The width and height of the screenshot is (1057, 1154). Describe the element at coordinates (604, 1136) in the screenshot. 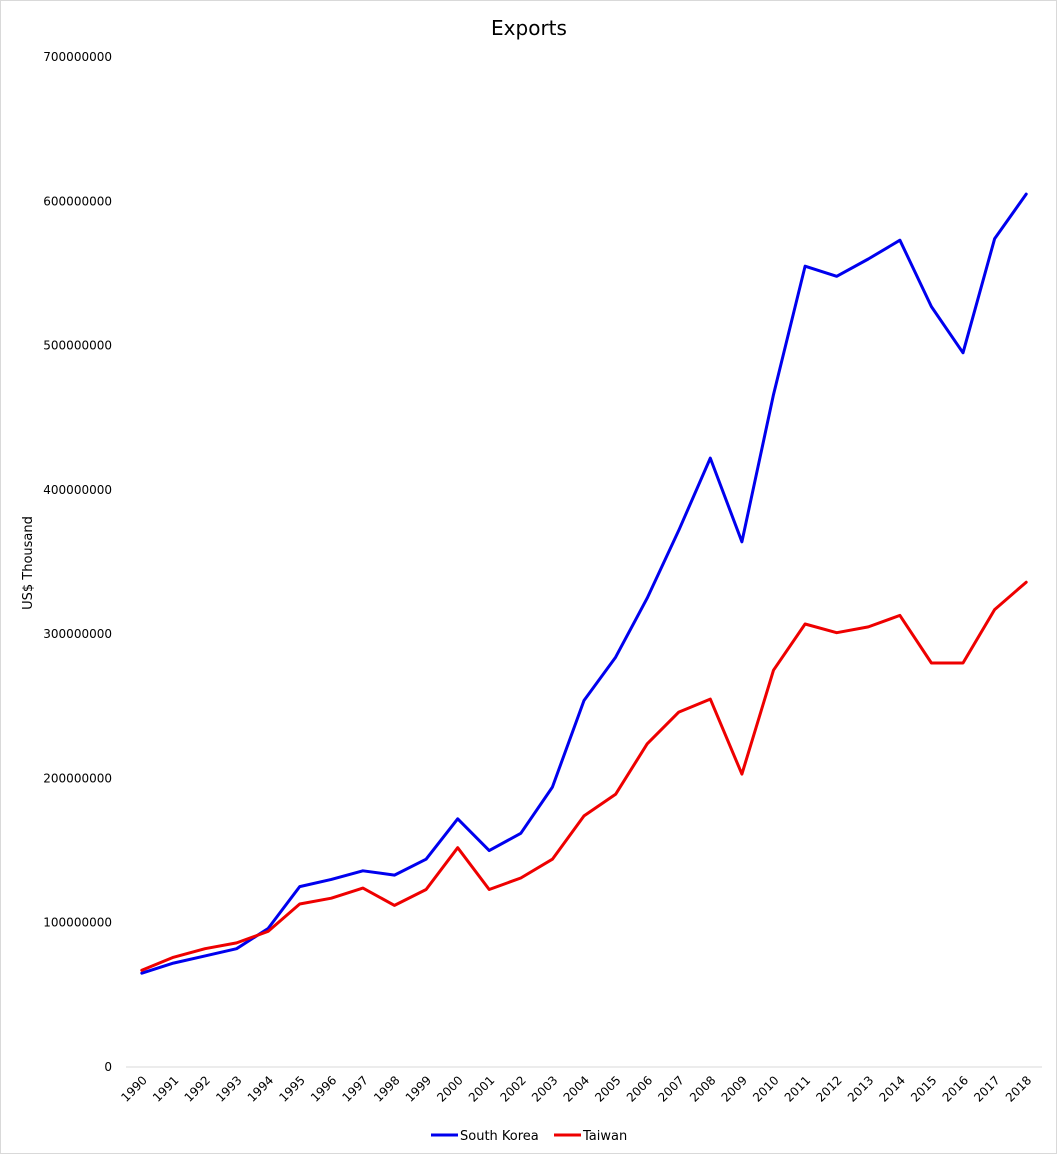

I see `legend-label-taiwan: Taiwan` at that location.